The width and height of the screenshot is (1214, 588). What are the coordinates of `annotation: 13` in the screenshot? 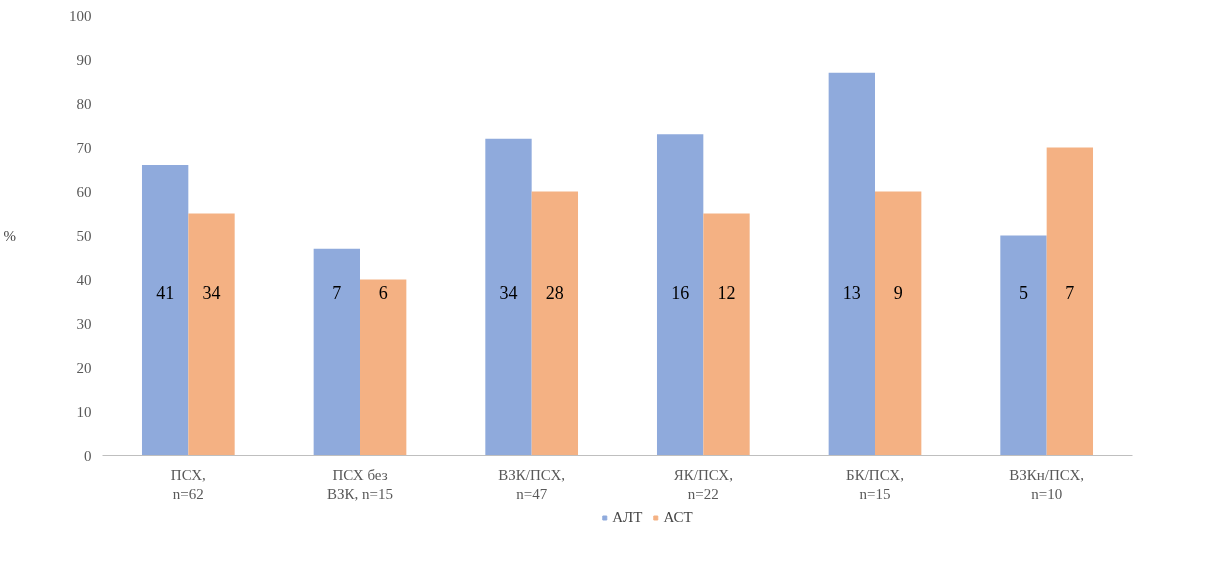 It's located at (851, 293).